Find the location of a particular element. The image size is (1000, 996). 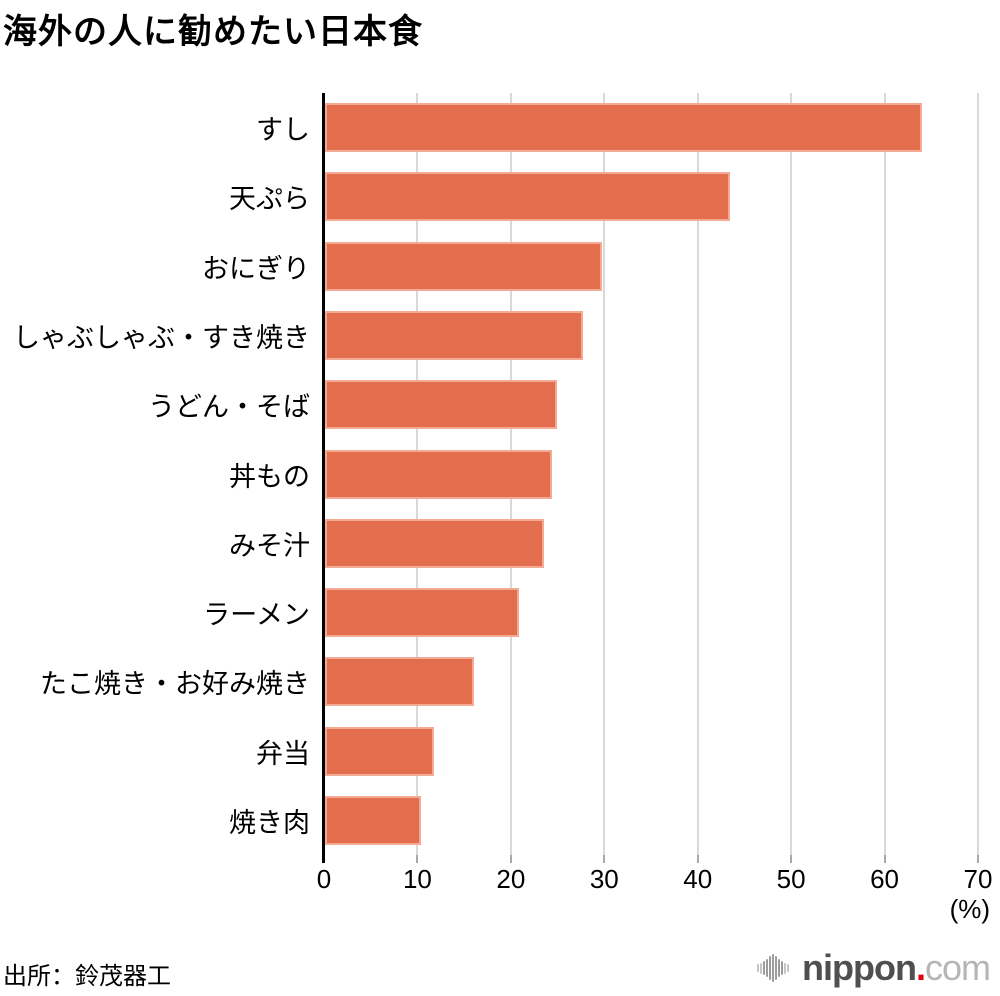

chart-title: 海外の人に勧めたい日本食 is located at coordinates (213, 32).